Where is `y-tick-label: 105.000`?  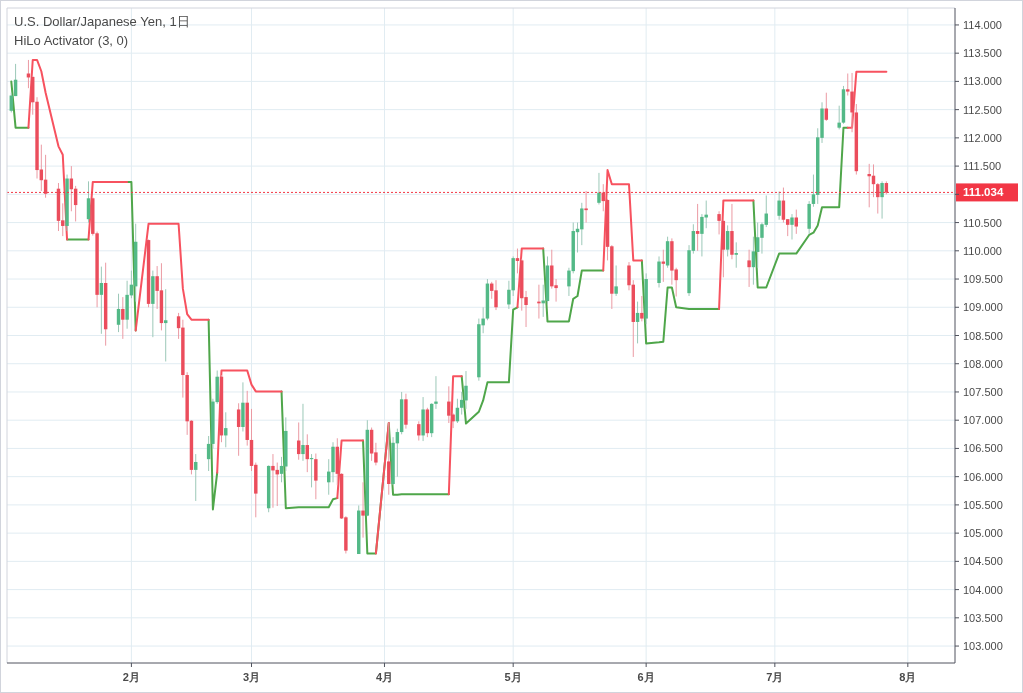 y-tick-label: 105.000 is located at coordinates (983, 533).